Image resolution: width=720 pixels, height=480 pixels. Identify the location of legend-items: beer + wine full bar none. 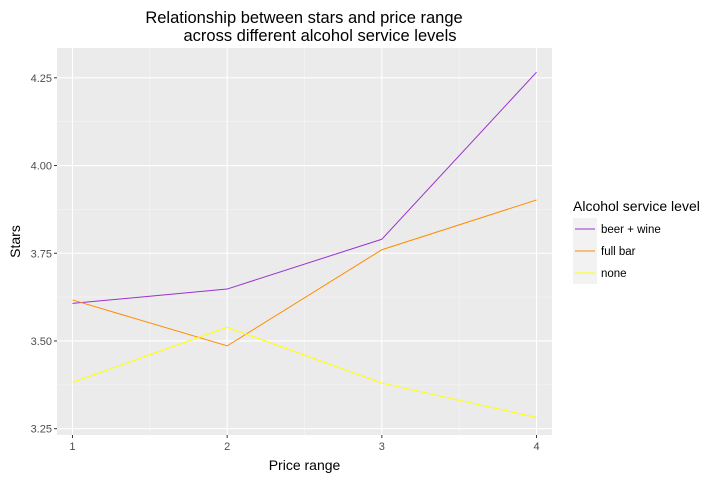
(617, 251).